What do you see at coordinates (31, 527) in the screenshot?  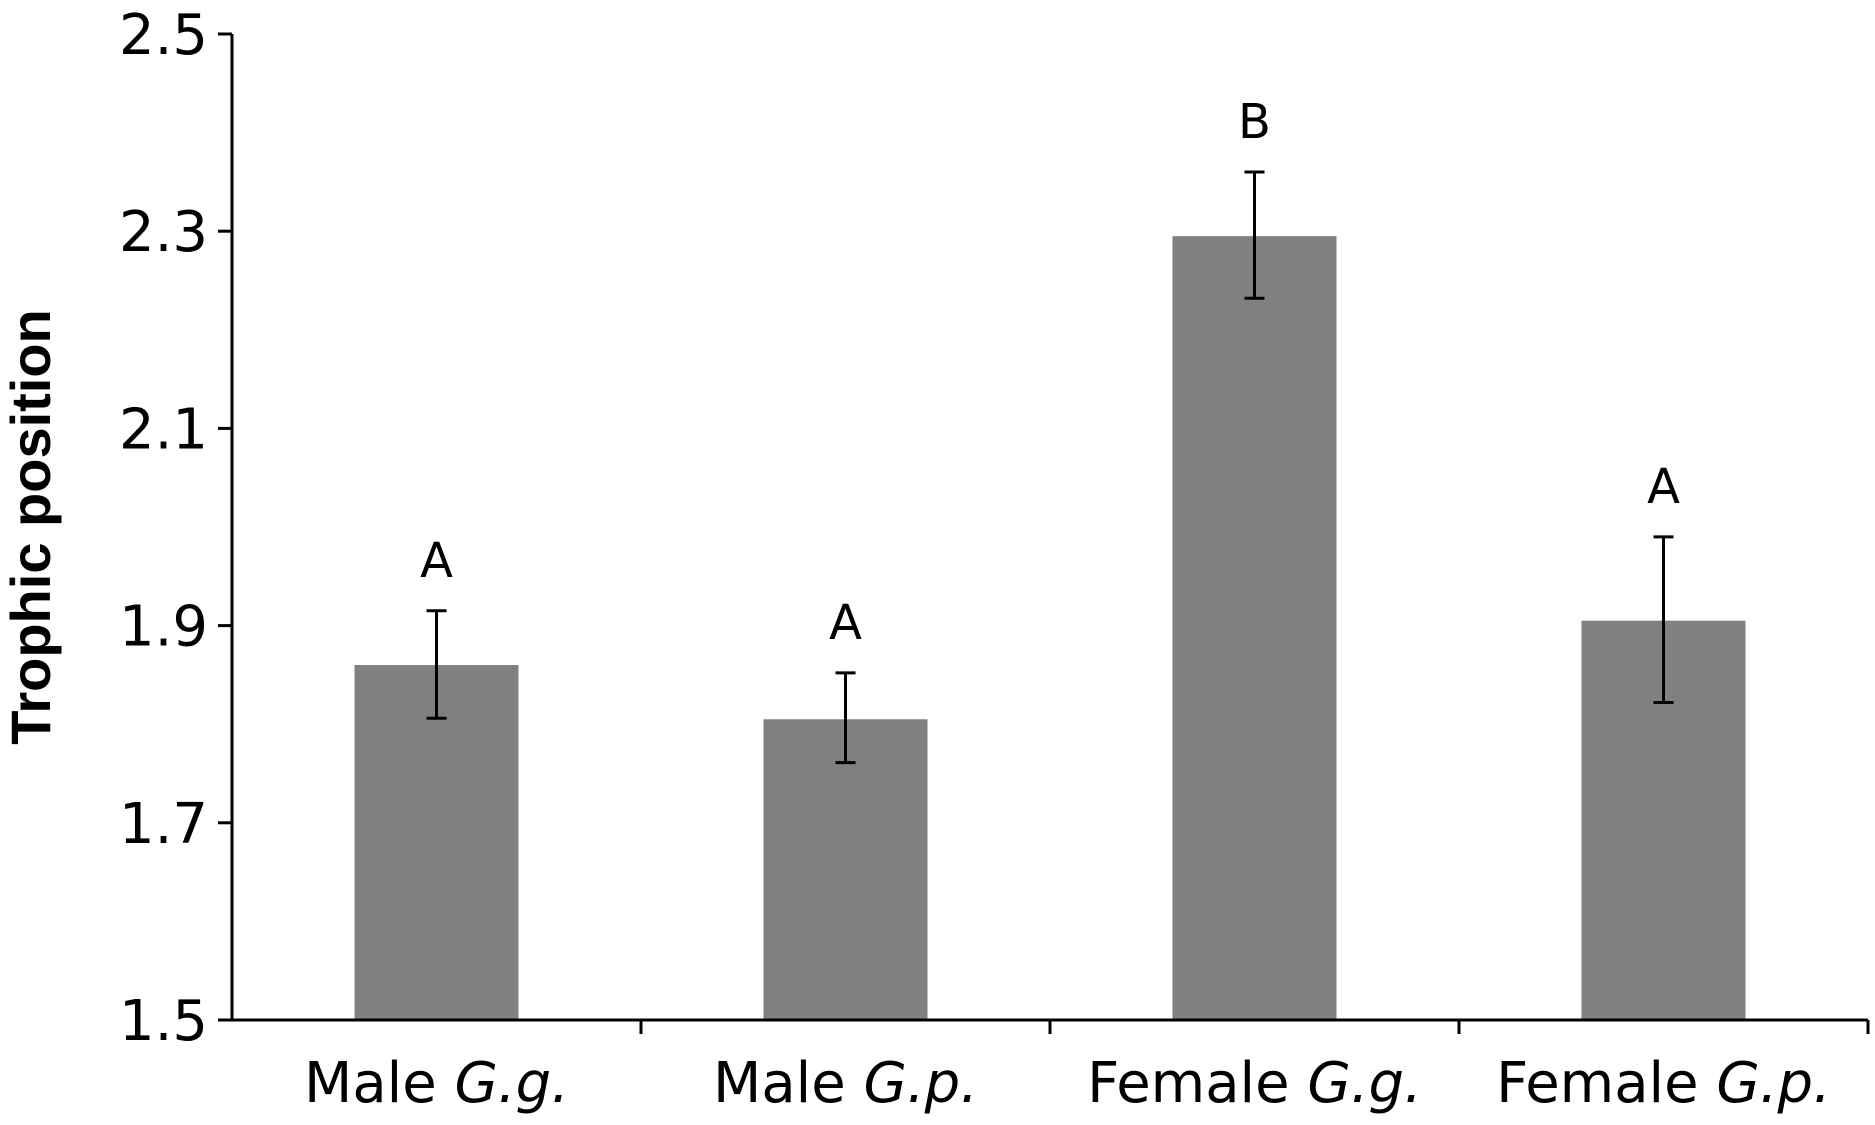 I see `y-axis-title: Trophic position` at bounding box center [31, 527].